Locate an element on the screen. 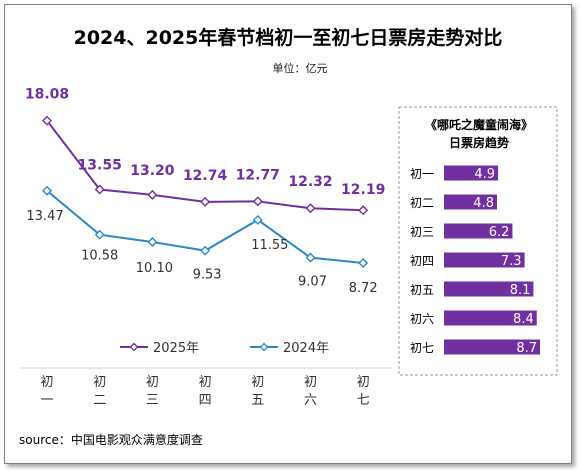  series-0-data-label: 12.19 is located at coordinates (363, 190).